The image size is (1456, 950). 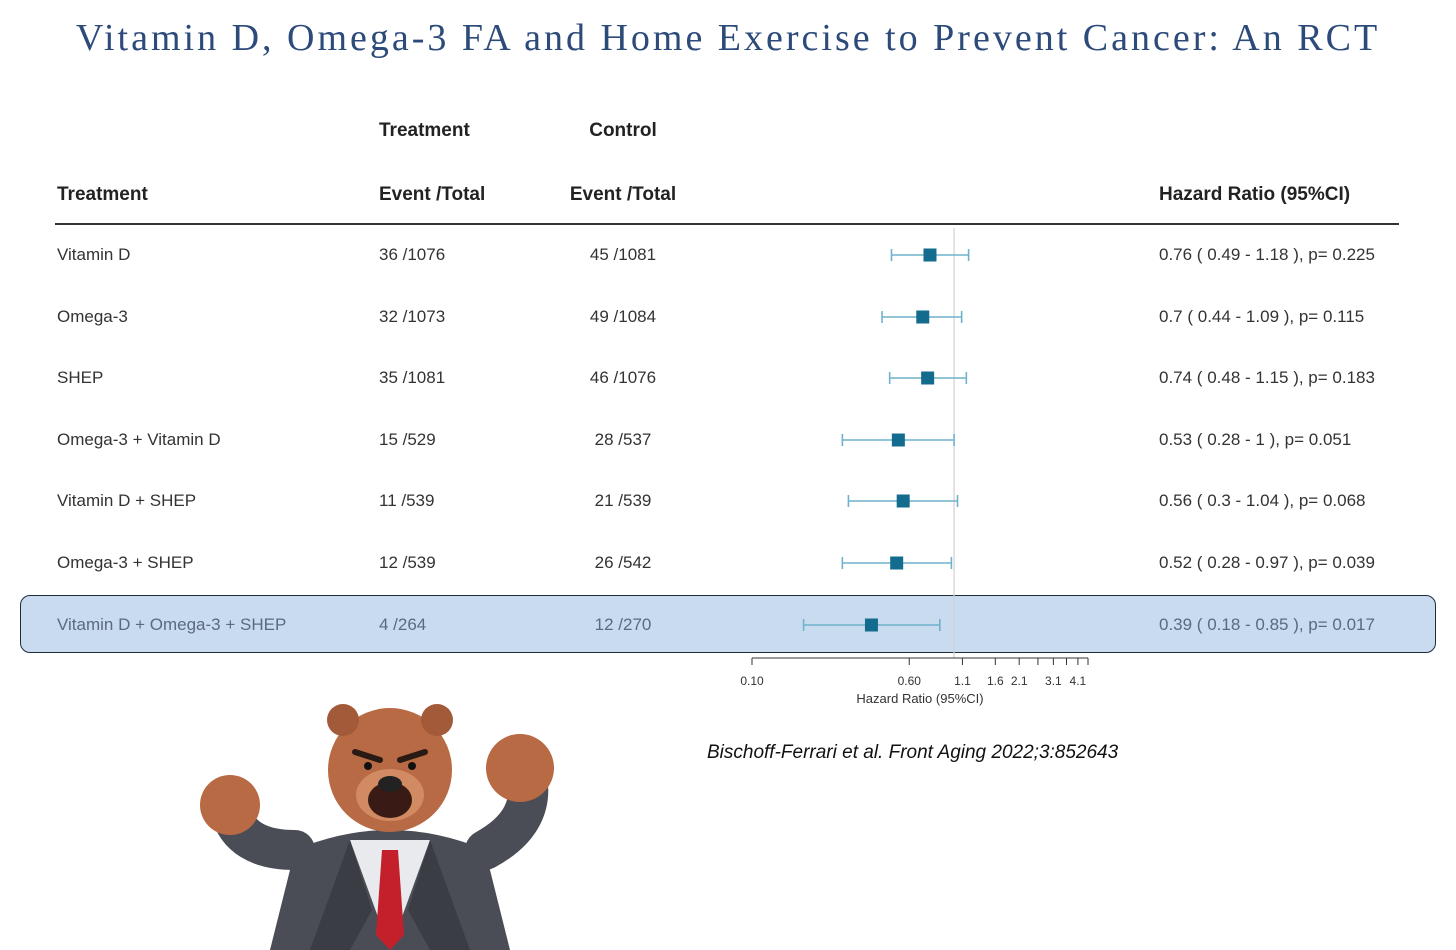 What do you see at coordinates (407, 439) in the screenshot?
I see `row-treatment-events: 15 /529` at bounding box center [407, 439].